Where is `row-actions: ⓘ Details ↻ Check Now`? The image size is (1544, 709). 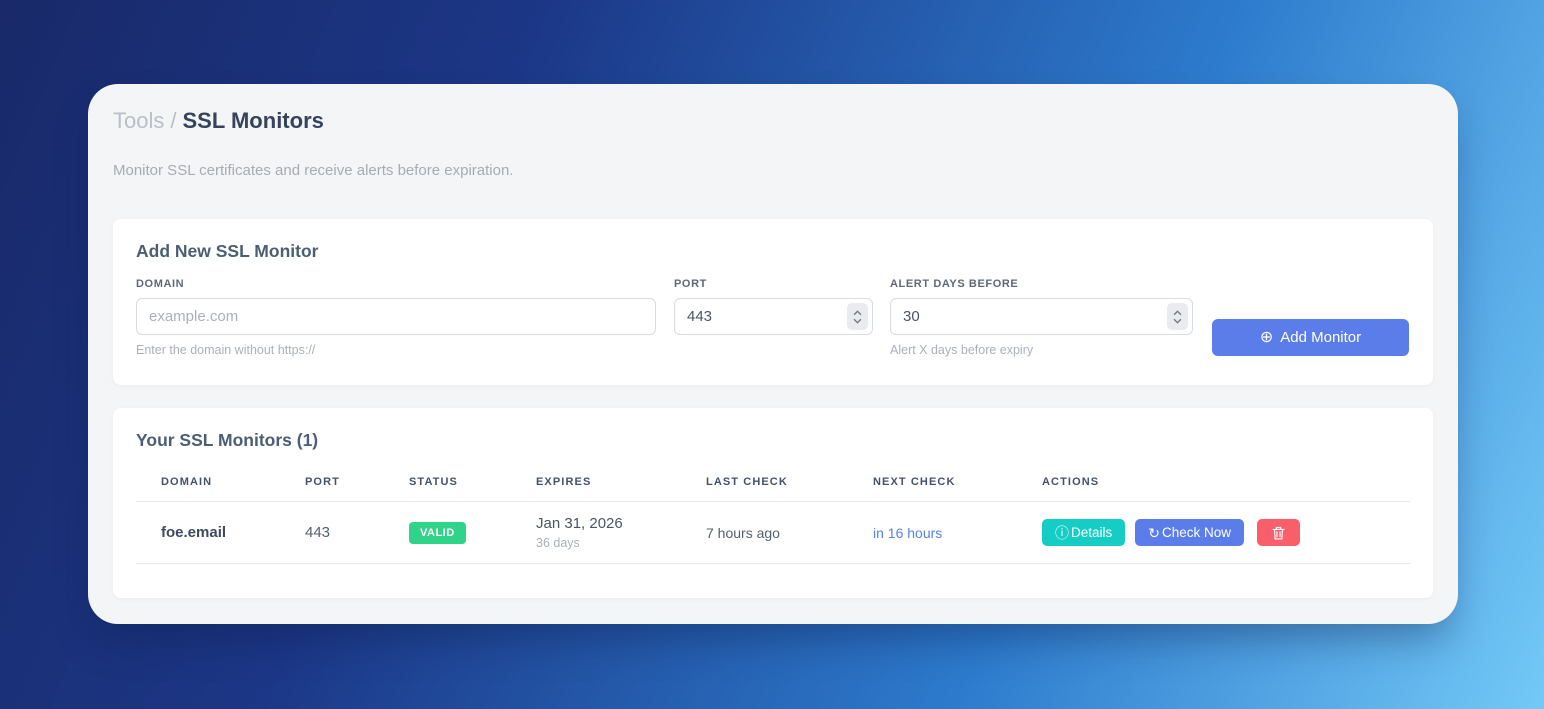
row-actions: ⓘ Details ↻ Check Now is located at coordinates (1226, 532).